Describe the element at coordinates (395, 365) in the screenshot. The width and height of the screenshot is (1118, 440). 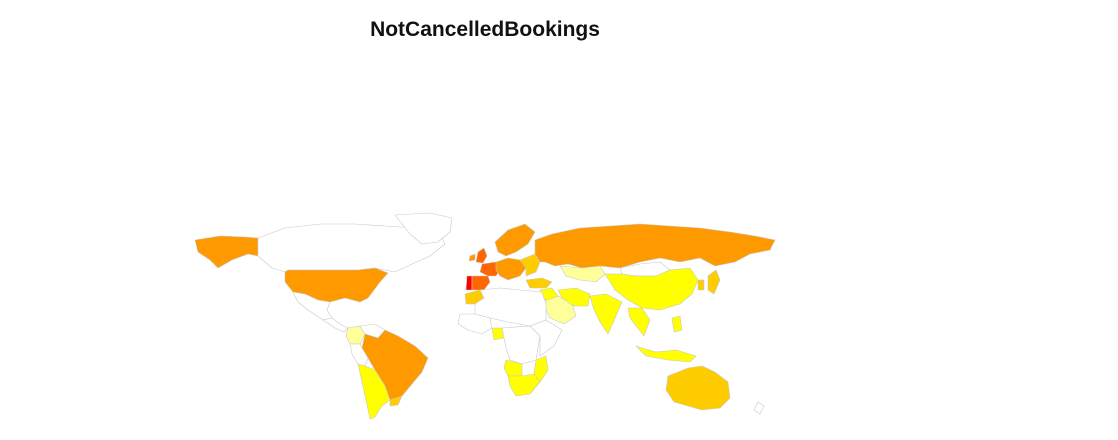
I see `region-brazil` at that location.